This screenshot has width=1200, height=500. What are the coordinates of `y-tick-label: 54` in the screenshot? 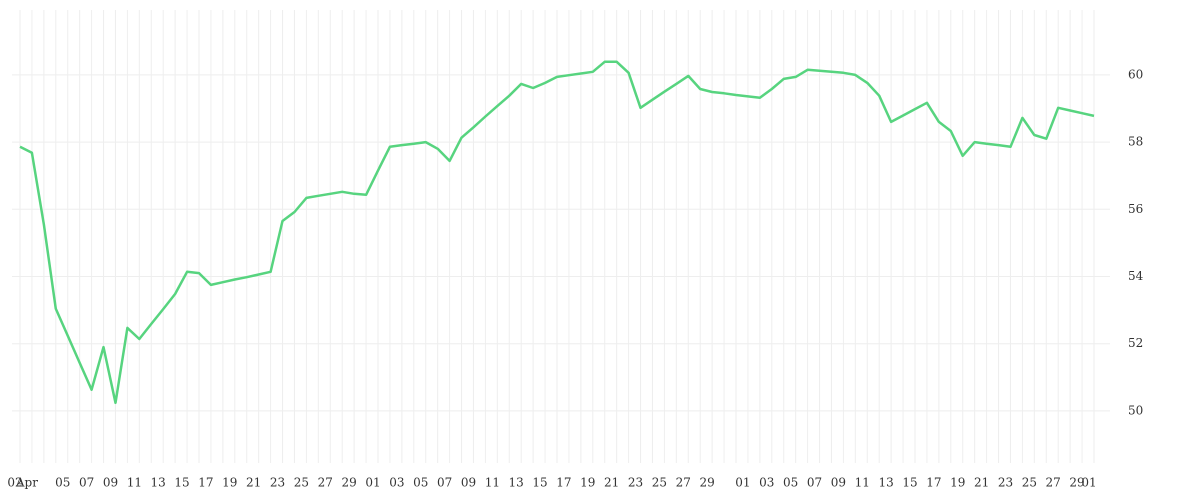 It's located at (1136, 276).